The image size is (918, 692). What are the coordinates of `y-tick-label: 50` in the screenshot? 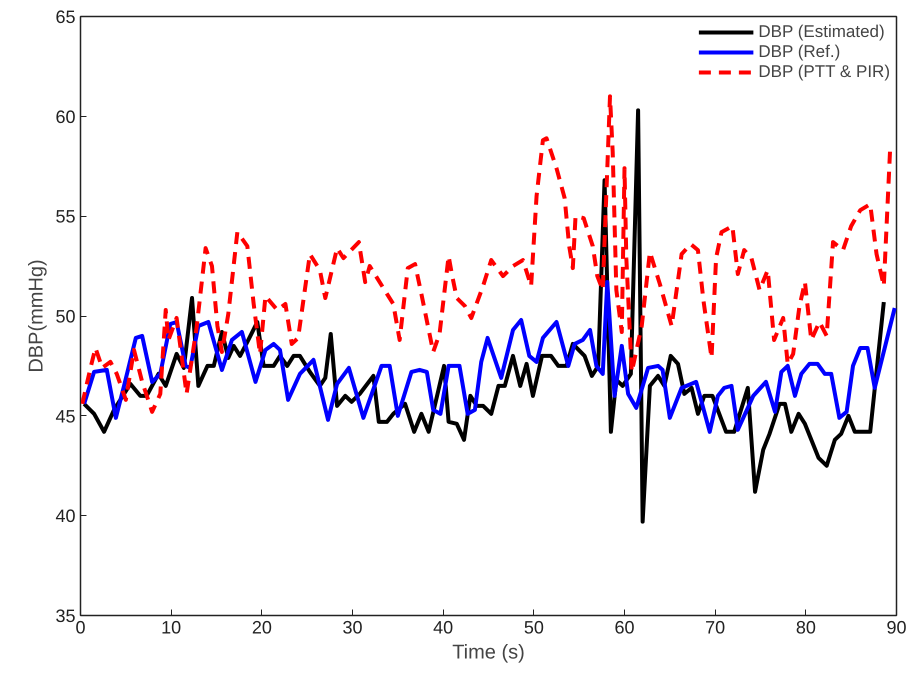 It's located at (65, 316).